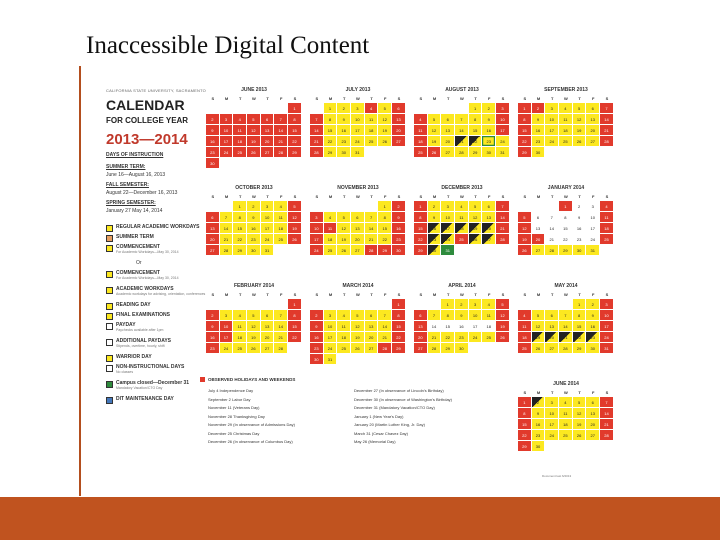  I want to click on holidays-title-text: OBSERVED HOLIDAYS AND WEEKENDS, so click(252, 379).